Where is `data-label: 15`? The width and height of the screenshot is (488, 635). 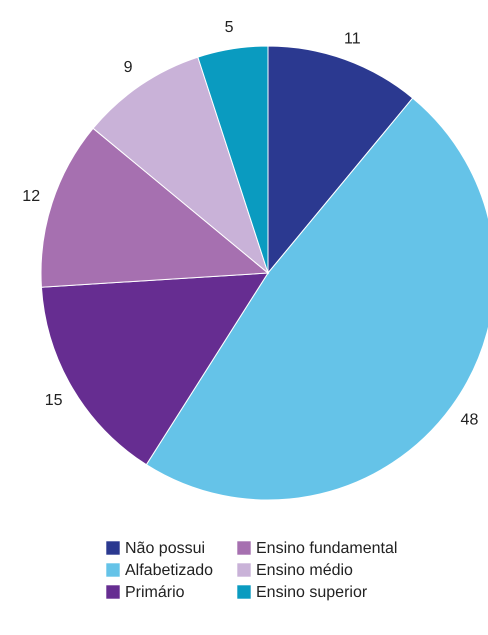
data-label: 15 is located at coordinates (53, 400).